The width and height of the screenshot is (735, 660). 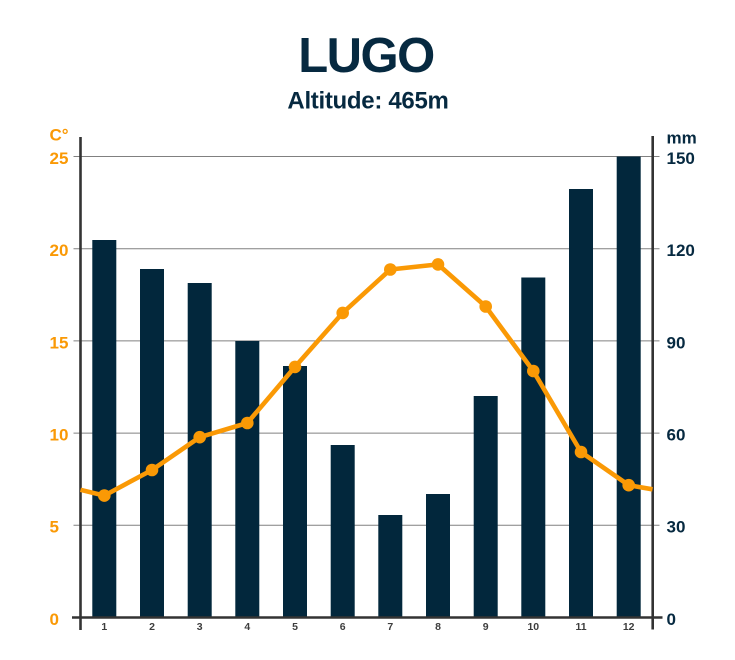 I want to click on svg-text: 4, so click(x=247, y=627).